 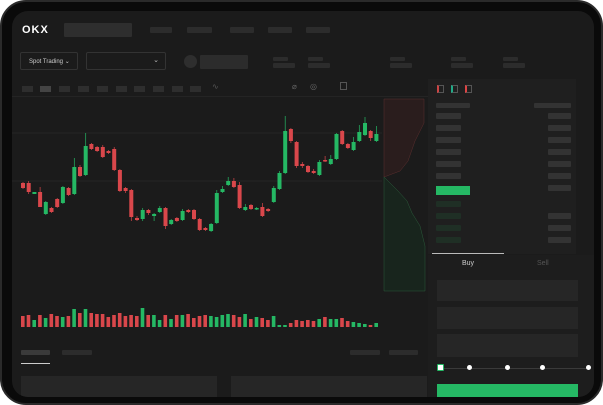 What do you see at coordinates (98, 30) in the screenshot?
I see `search-input` at bounding box center [98, 30].